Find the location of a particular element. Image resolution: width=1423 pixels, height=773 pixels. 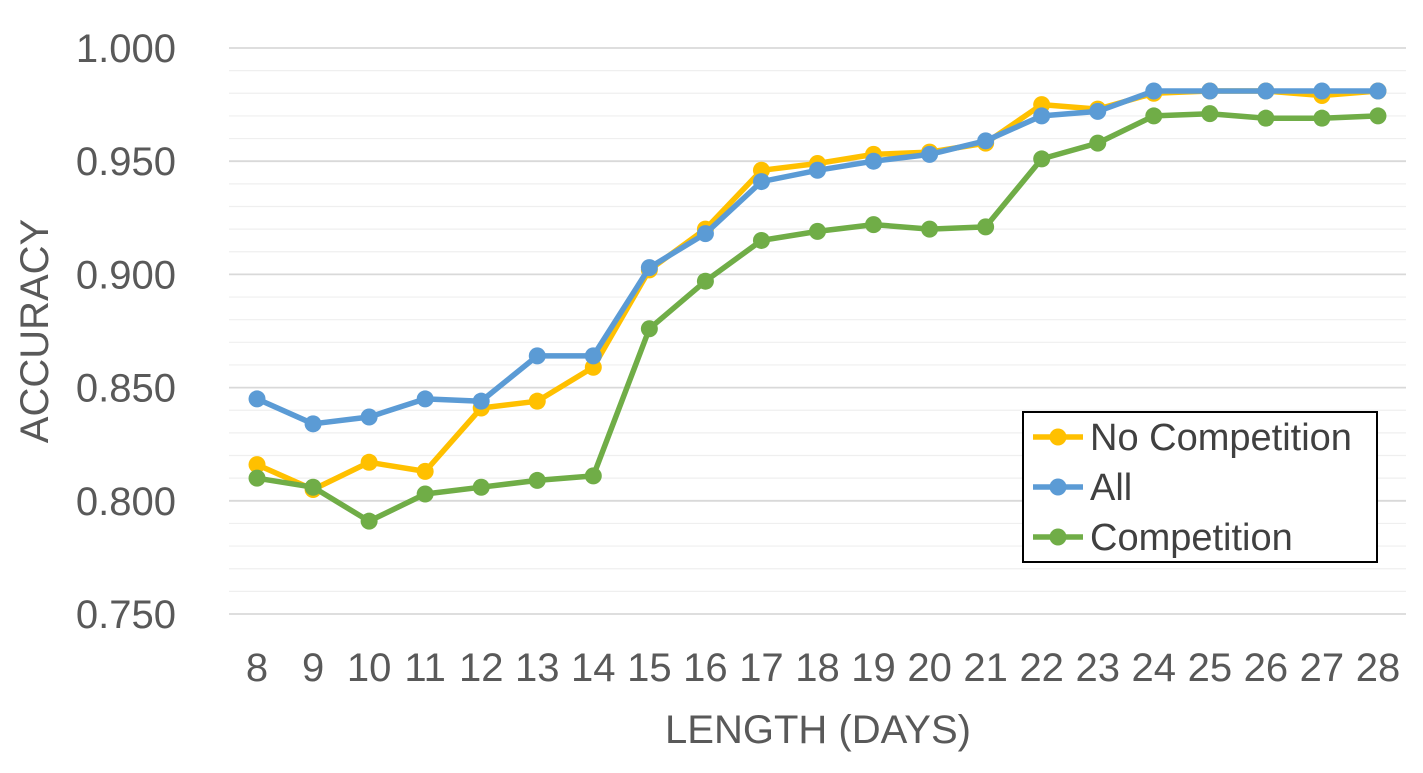

y-tick-label: 1.000 is located at coordinates (126, 49).